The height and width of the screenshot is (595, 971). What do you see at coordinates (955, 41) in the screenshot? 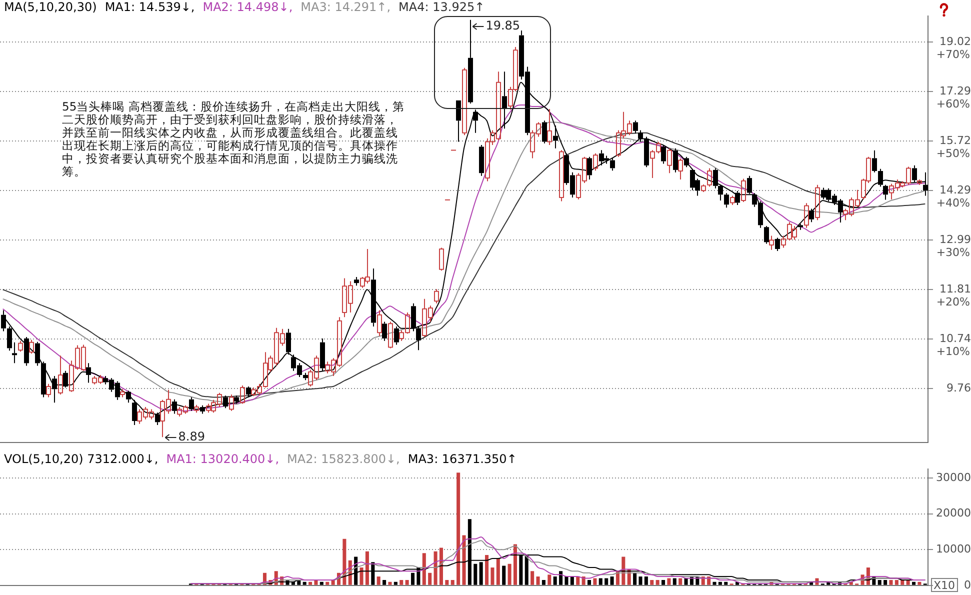
I see `y-tick-label: 19.02` at bounding box center [955, 41].